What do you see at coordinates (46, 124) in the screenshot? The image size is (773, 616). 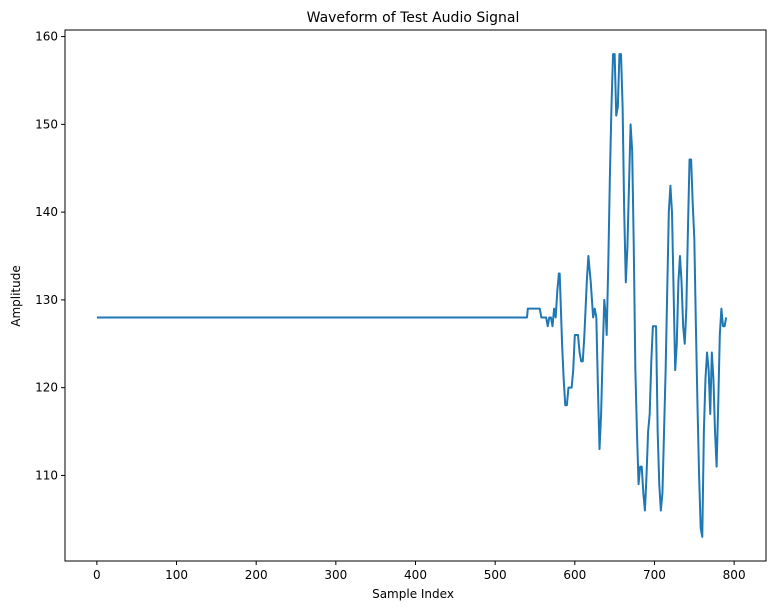 I see `y-tick-label: 150` at bounding box center [46, 124].